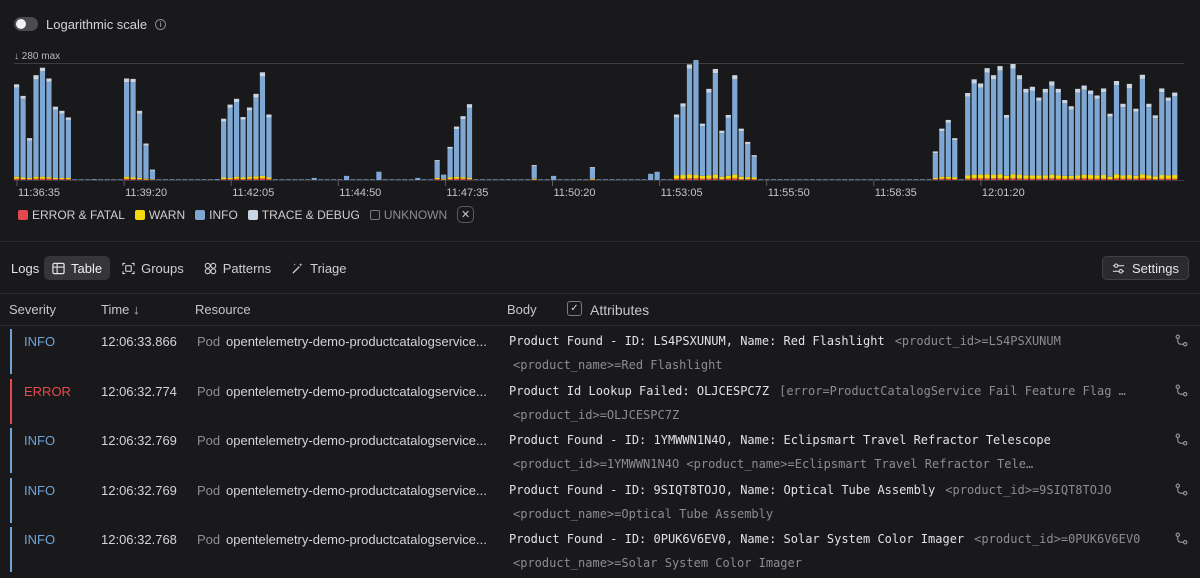 Image resolution: width=1200 pixels, height=578 pixels. What do you see at coordinates (77, 268) in the screenshot?
I see `tab-table: Table` at bounding box center [77, 268].